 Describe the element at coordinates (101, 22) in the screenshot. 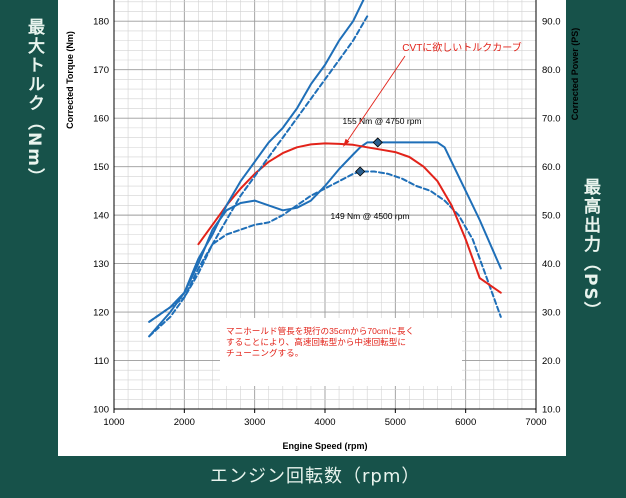

I see `y-tick-label: 180` at that location.